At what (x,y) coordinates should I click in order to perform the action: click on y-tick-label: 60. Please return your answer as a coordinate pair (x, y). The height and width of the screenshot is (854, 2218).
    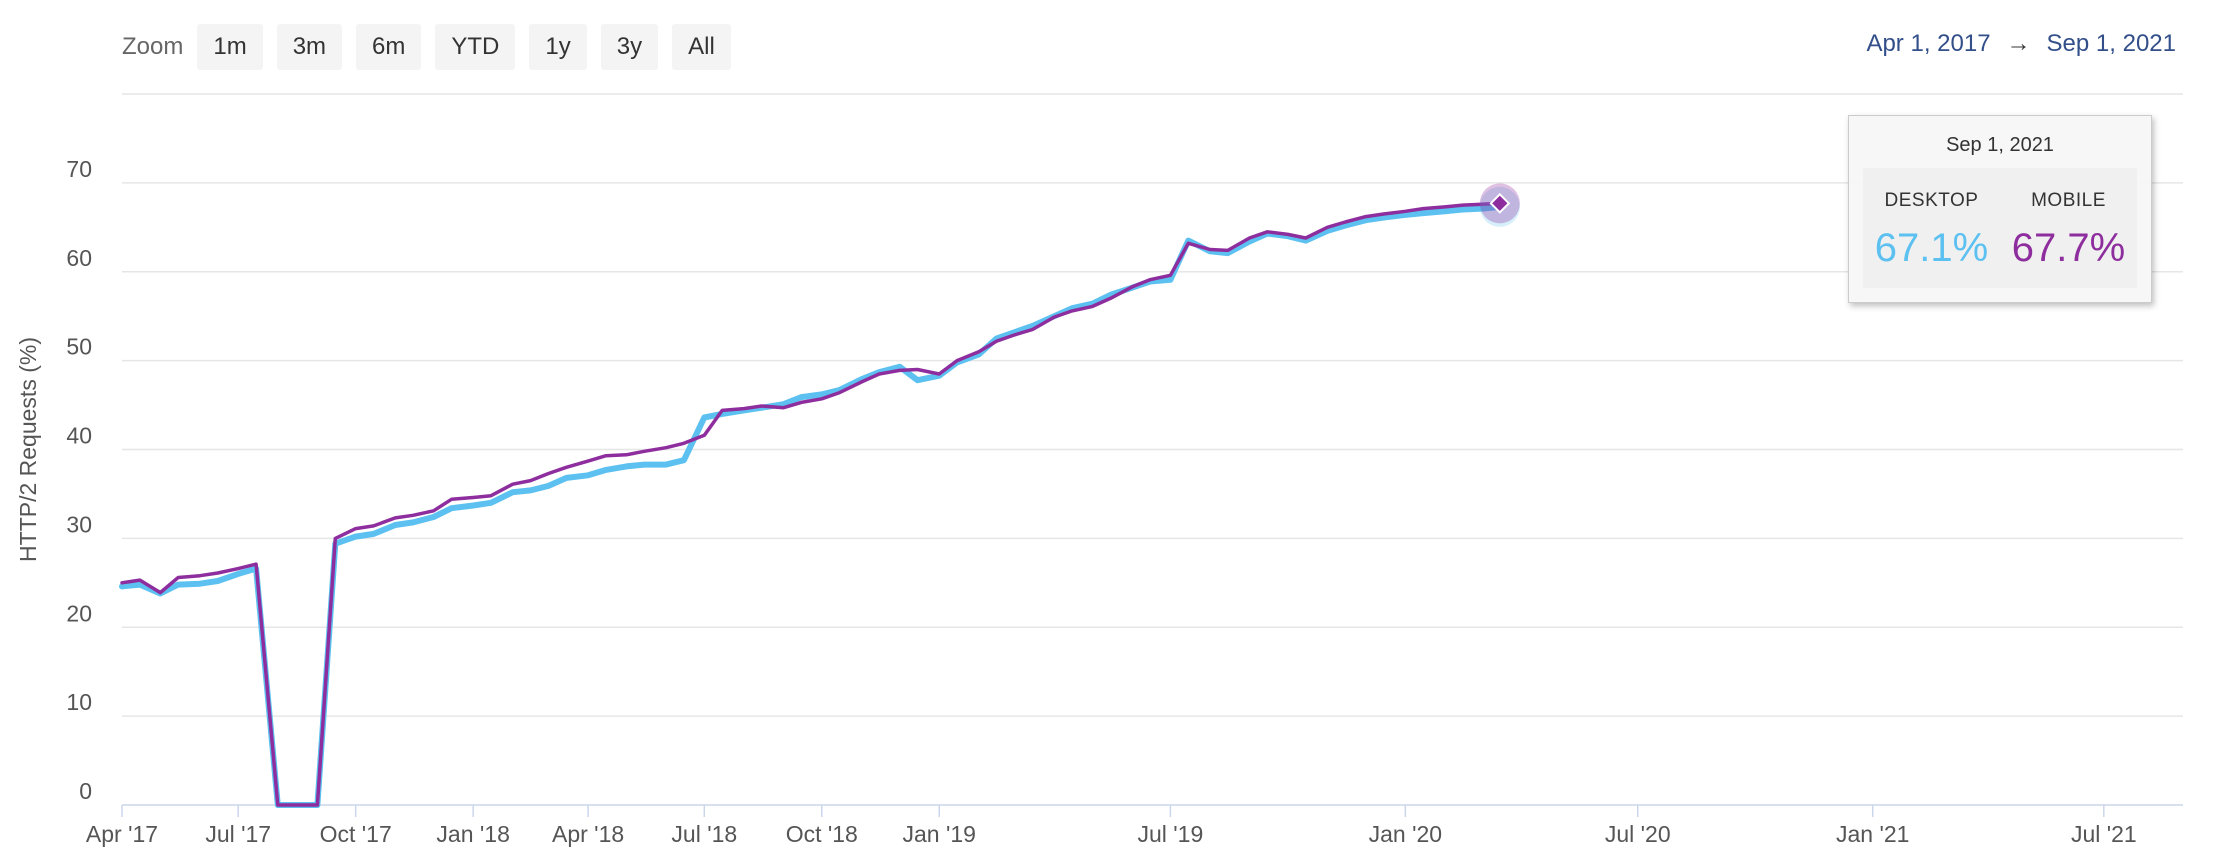
    Looking at the image, I should click on (79, 258).